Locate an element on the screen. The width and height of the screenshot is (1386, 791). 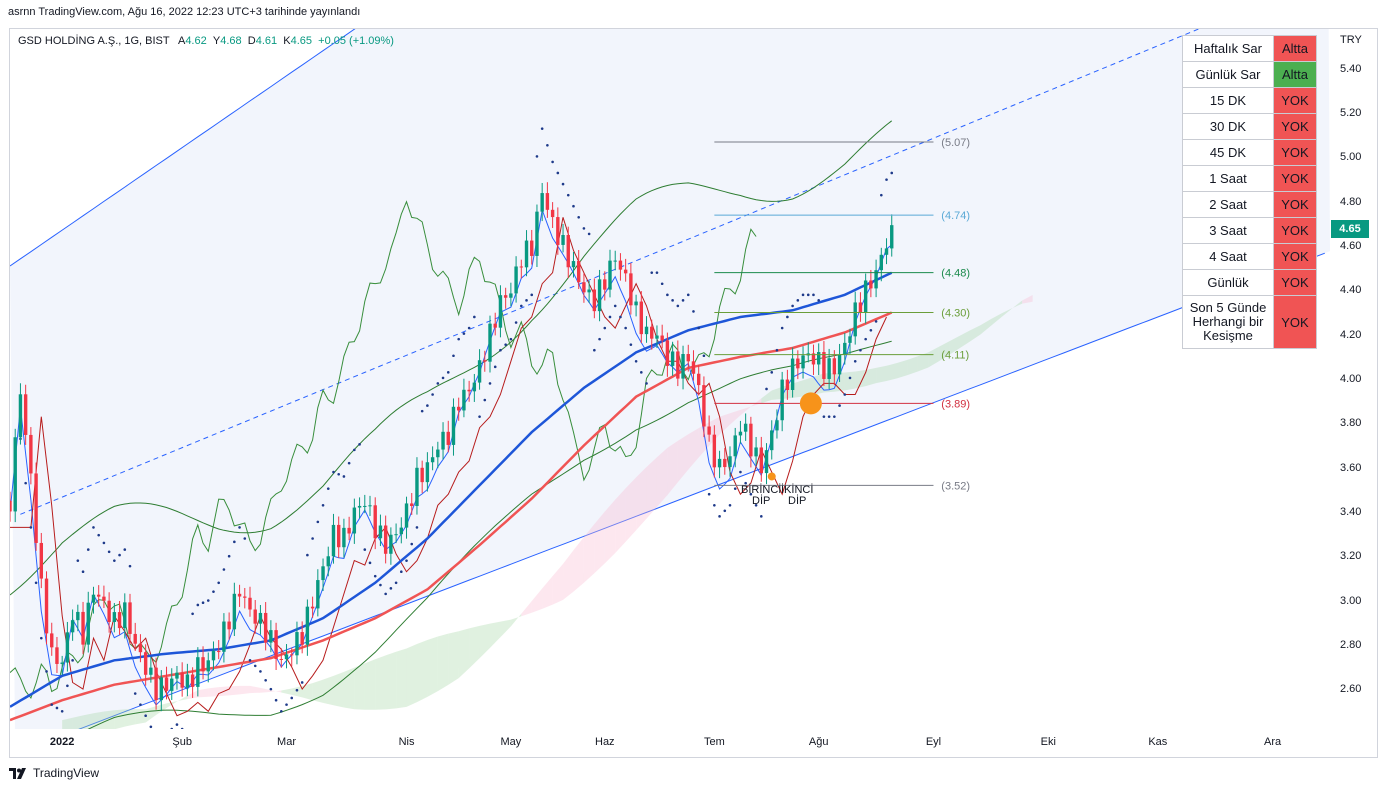
time-axis-tick: Haz is located at coordinates (605, 742).